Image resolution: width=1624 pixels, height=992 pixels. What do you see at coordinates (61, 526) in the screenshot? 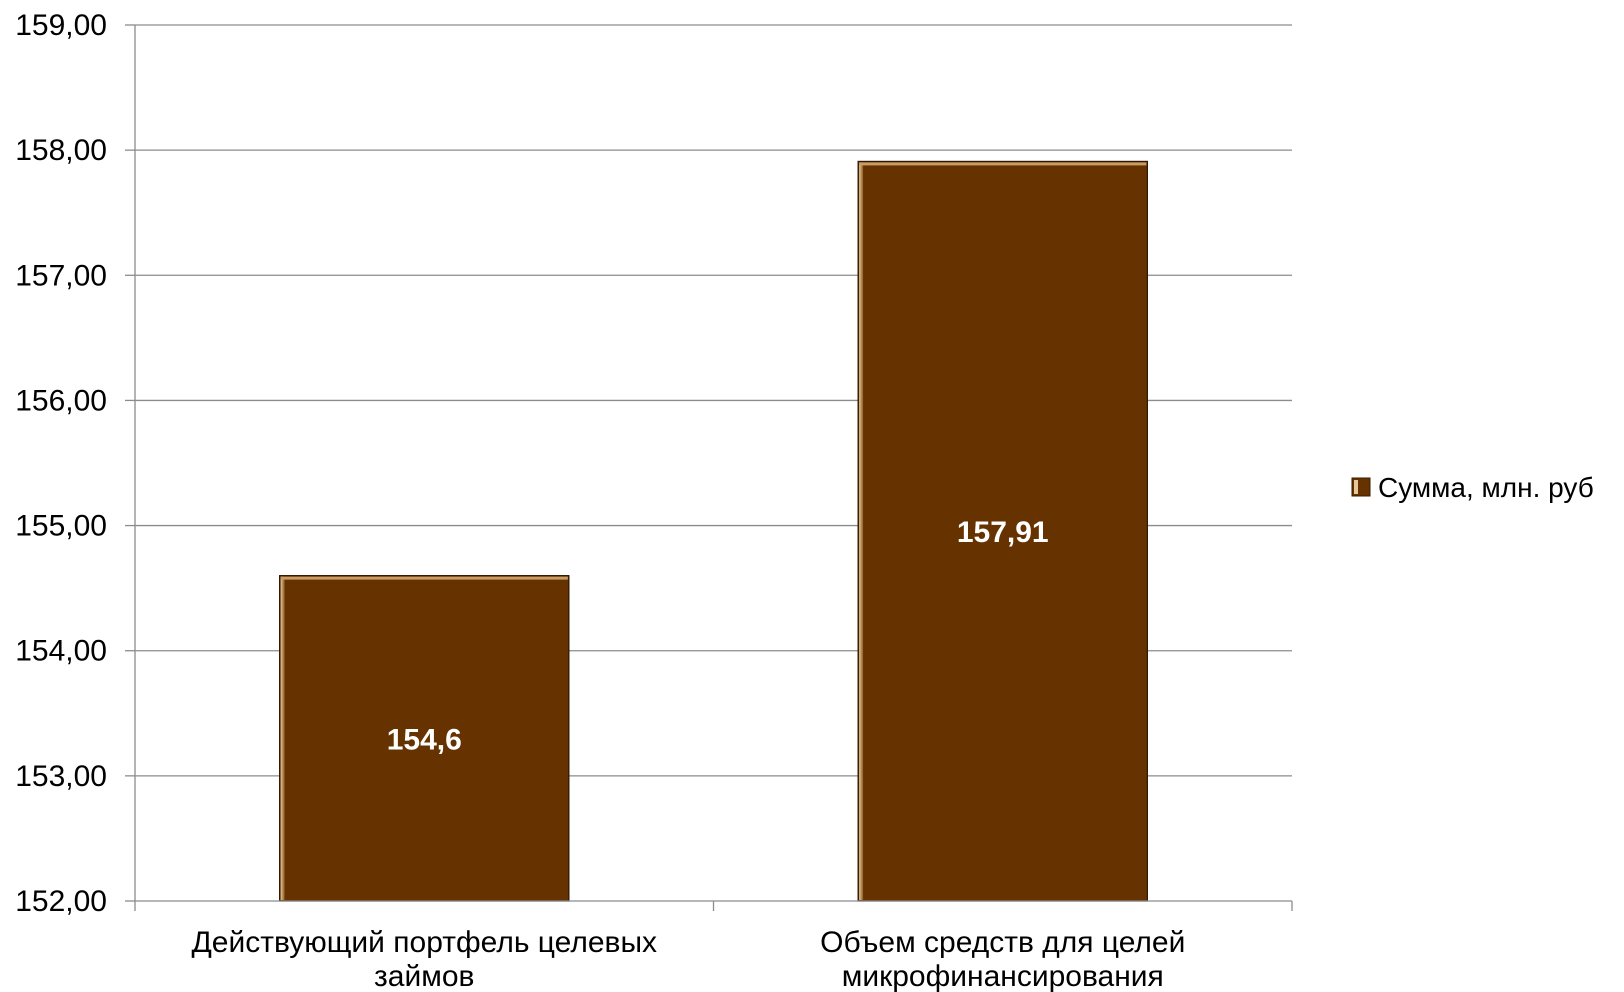
I see `y-tick-label: 155,00` at bounding box center [61, 526].